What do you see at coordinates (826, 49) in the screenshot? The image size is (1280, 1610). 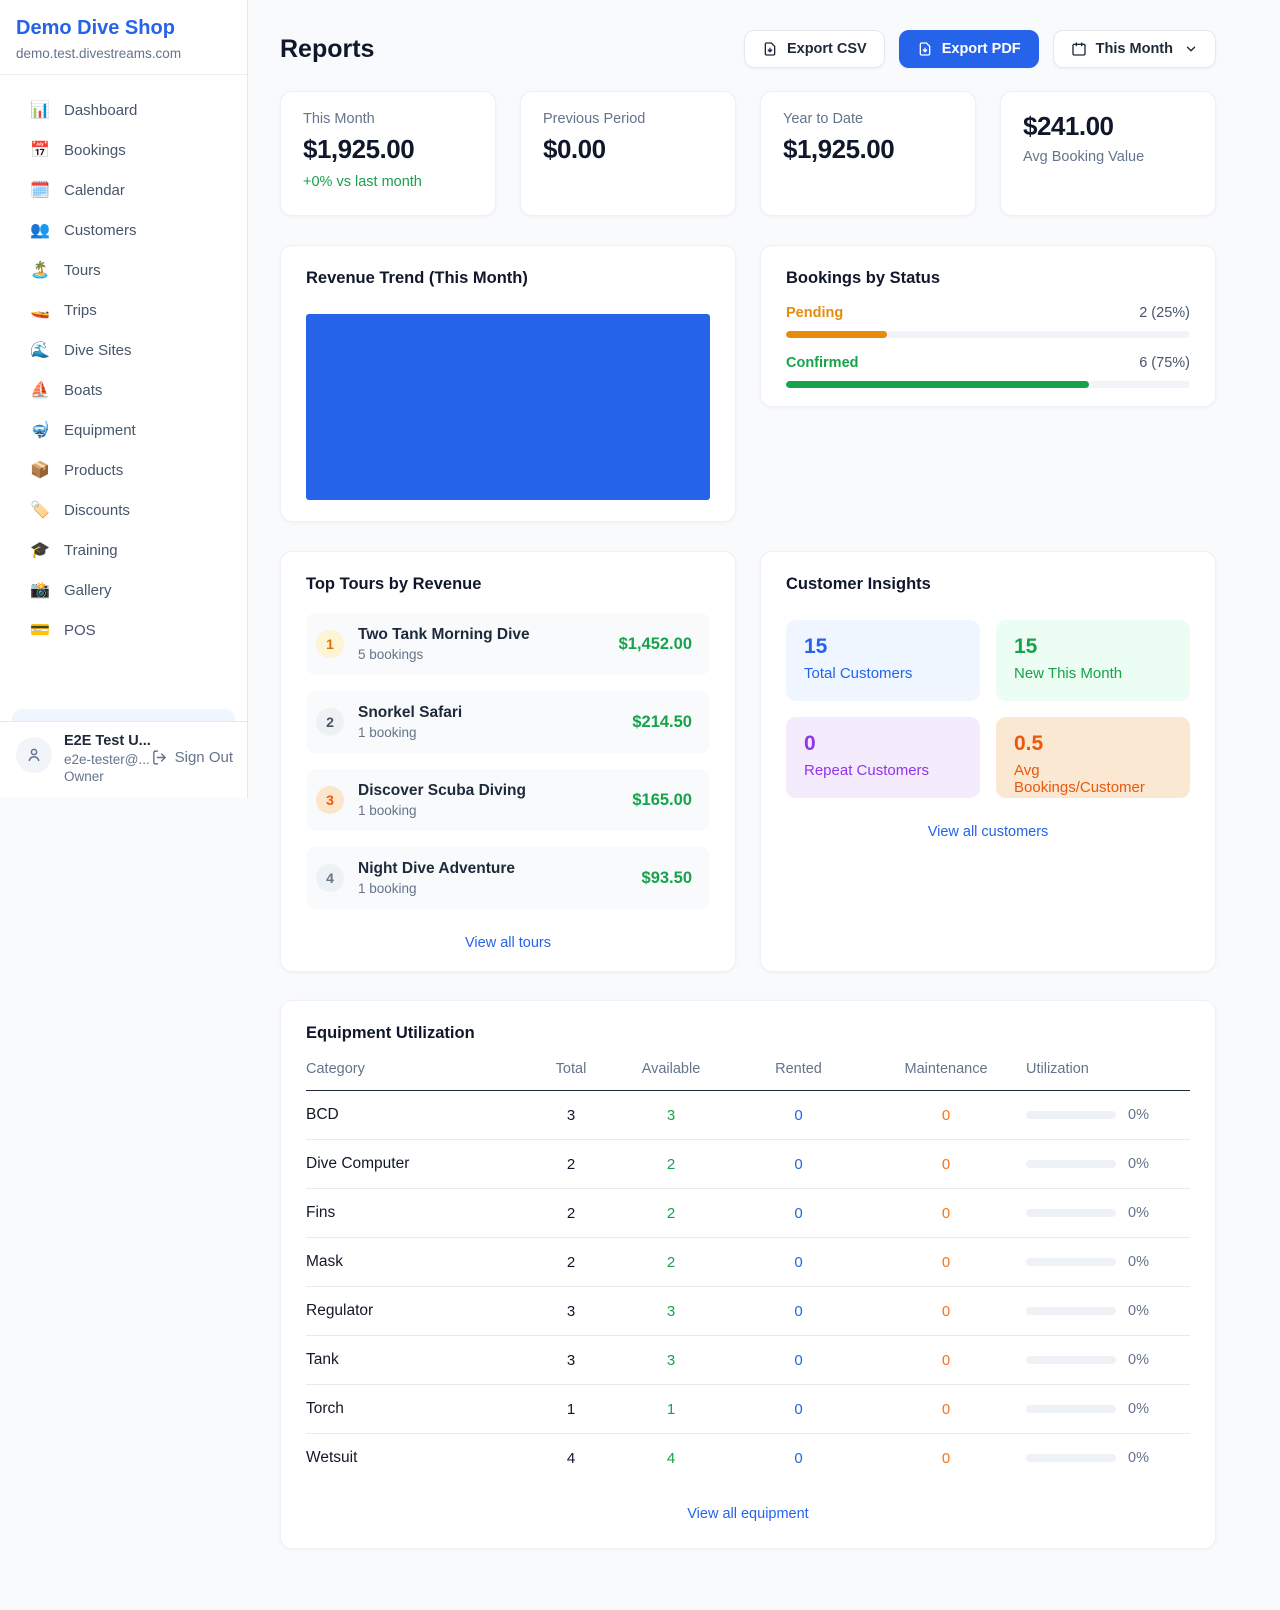 I see `export-csv-label: Export CSV` at bounding box center [826, 49].